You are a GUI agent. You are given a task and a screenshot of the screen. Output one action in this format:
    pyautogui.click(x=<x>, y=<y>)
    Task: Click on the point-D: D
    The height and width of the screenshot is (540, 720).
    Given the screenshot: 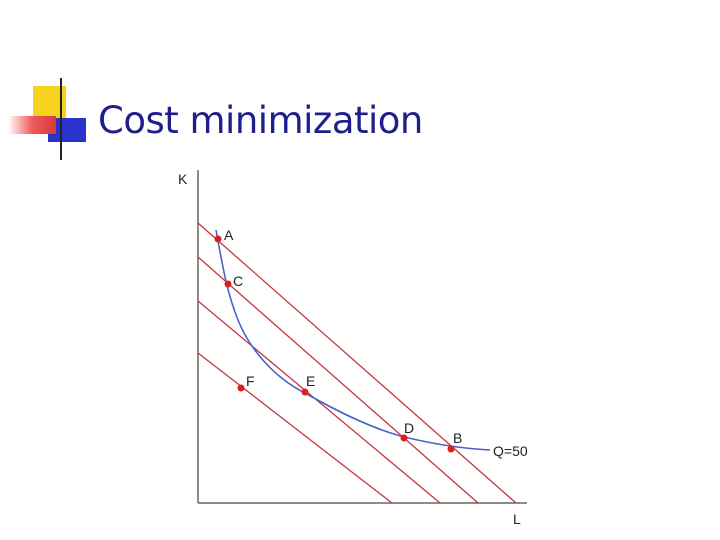 What is the action you would take?
    pyautogui.click(x=407, y=431)
    